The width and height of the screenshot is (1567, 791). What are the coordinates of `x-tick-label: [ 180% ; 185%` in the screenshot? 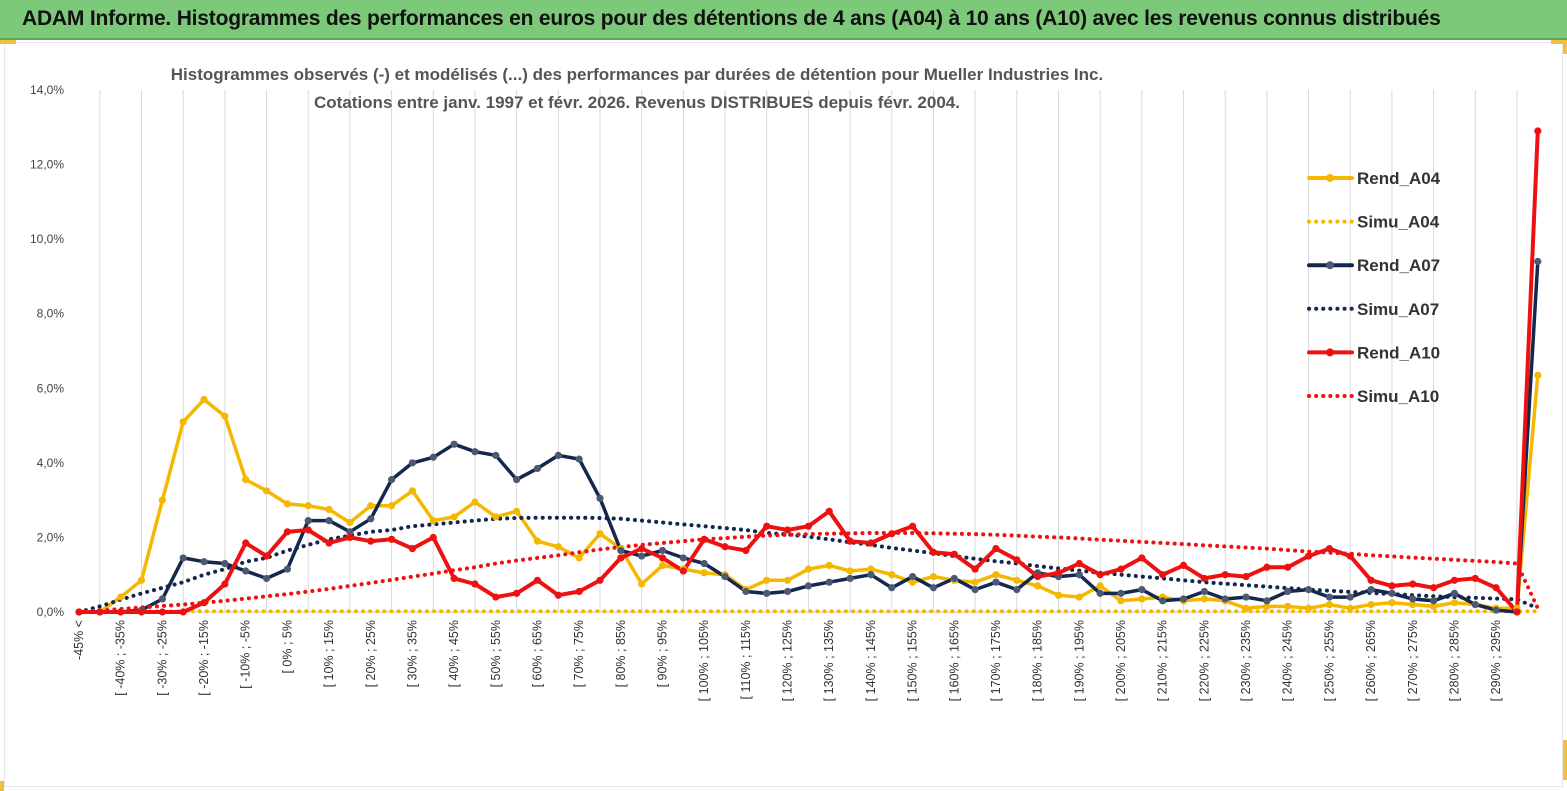 It's located at (1038, 660).